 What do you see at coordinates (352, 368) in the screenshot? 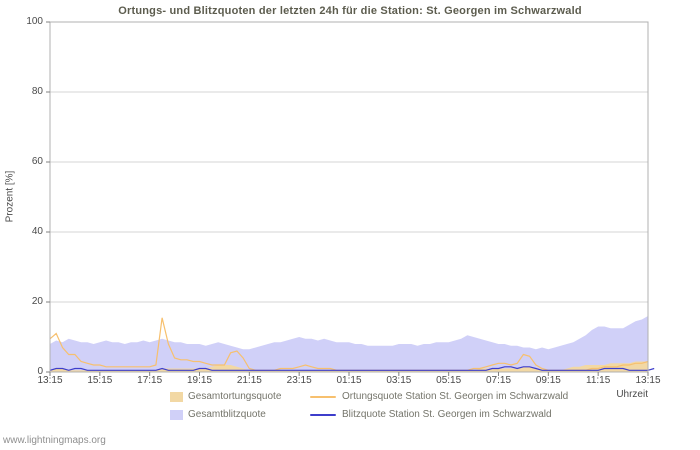
I see `series-line` at bounding box center [352, 368].